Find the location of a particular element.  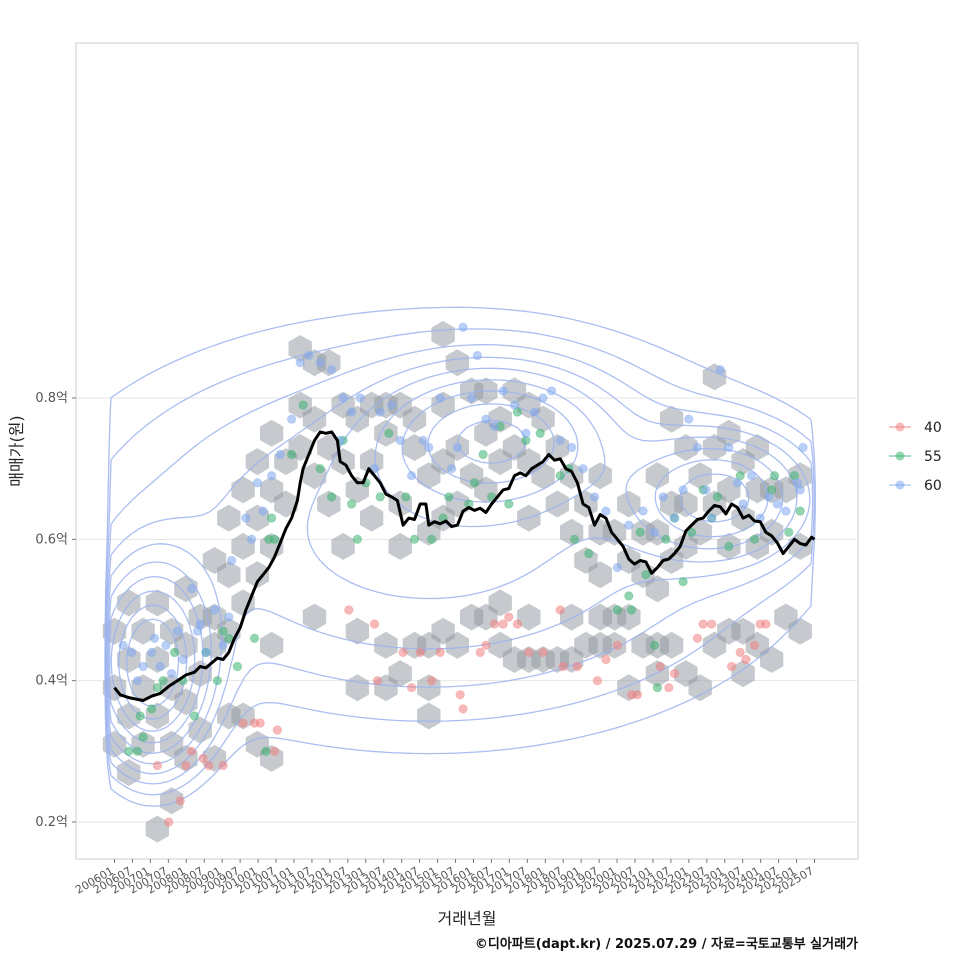

y-tick-label: 0.8억 is located at coordinates (51, 398).